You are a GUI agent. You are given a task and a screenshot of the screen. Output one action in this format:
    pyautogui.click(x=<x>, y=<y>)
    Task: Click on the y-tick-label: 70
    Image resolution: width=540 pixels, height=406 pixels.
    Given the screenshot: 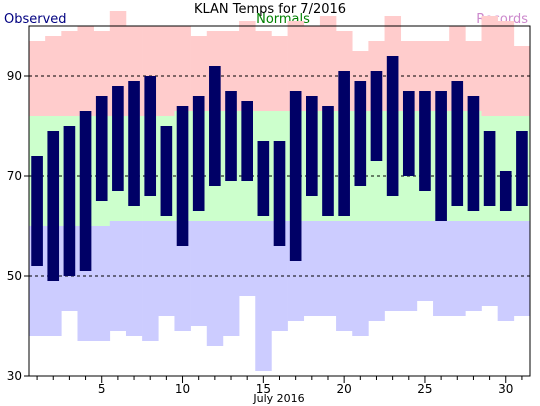 What is the action you would take?
    pyautogui.click(x=14, y=176)
    